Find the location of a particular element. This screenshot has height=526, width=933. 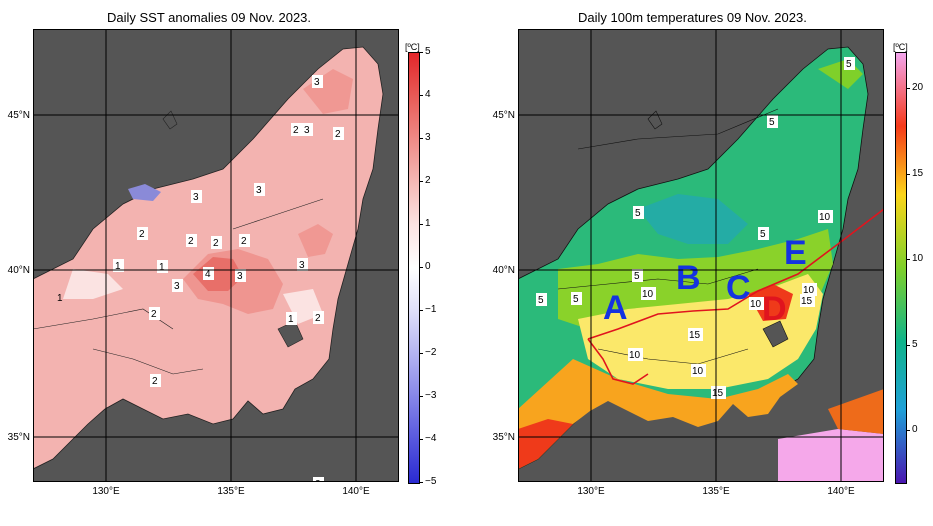

colorbar-tick-label: 15 is located at coordinates (918, 173).